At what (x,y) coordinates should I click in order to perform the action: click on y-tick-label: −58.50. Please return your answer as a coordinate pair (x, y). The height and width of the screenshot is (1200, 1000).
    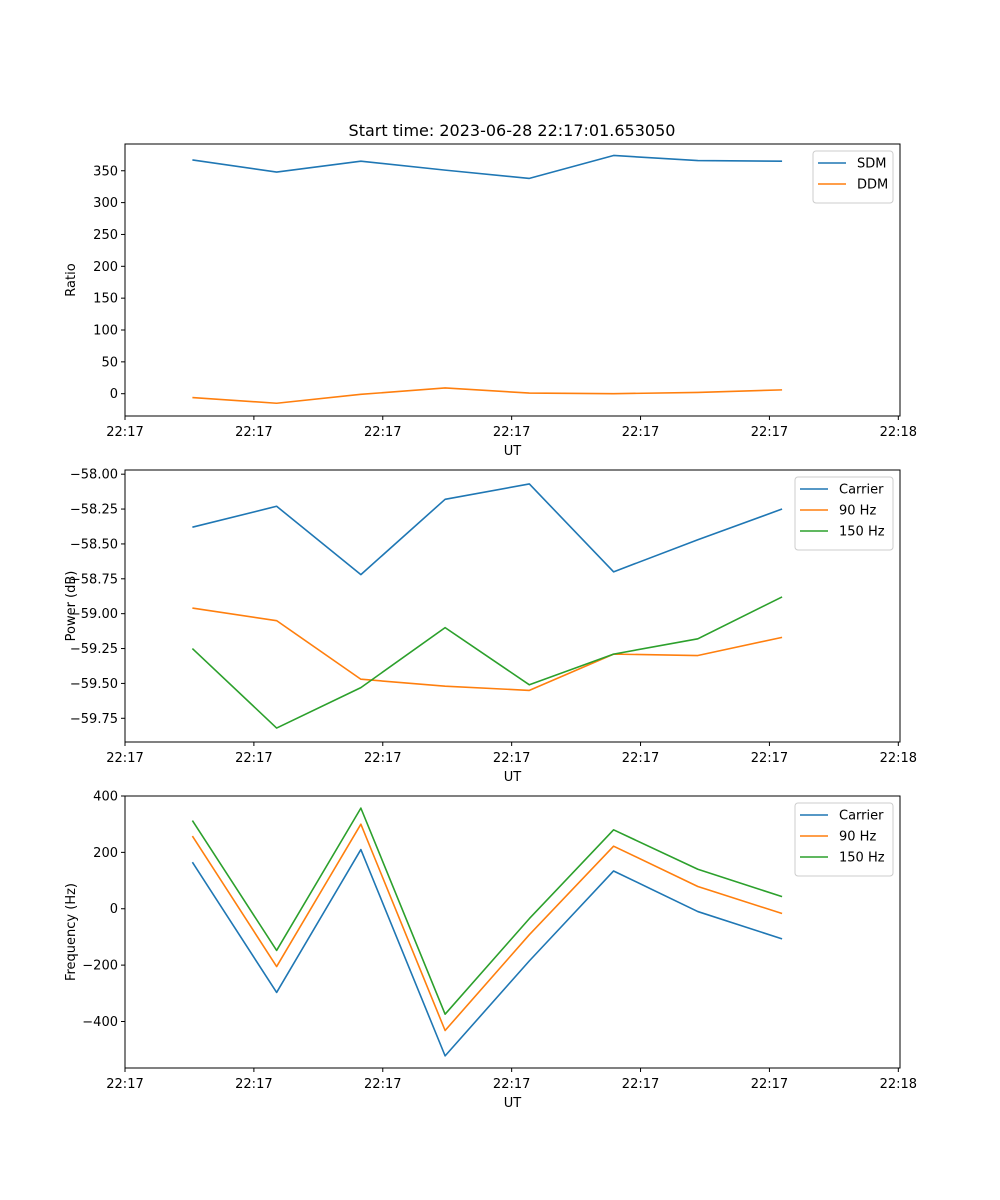
    Looking at the image, I should click on (94, 544).